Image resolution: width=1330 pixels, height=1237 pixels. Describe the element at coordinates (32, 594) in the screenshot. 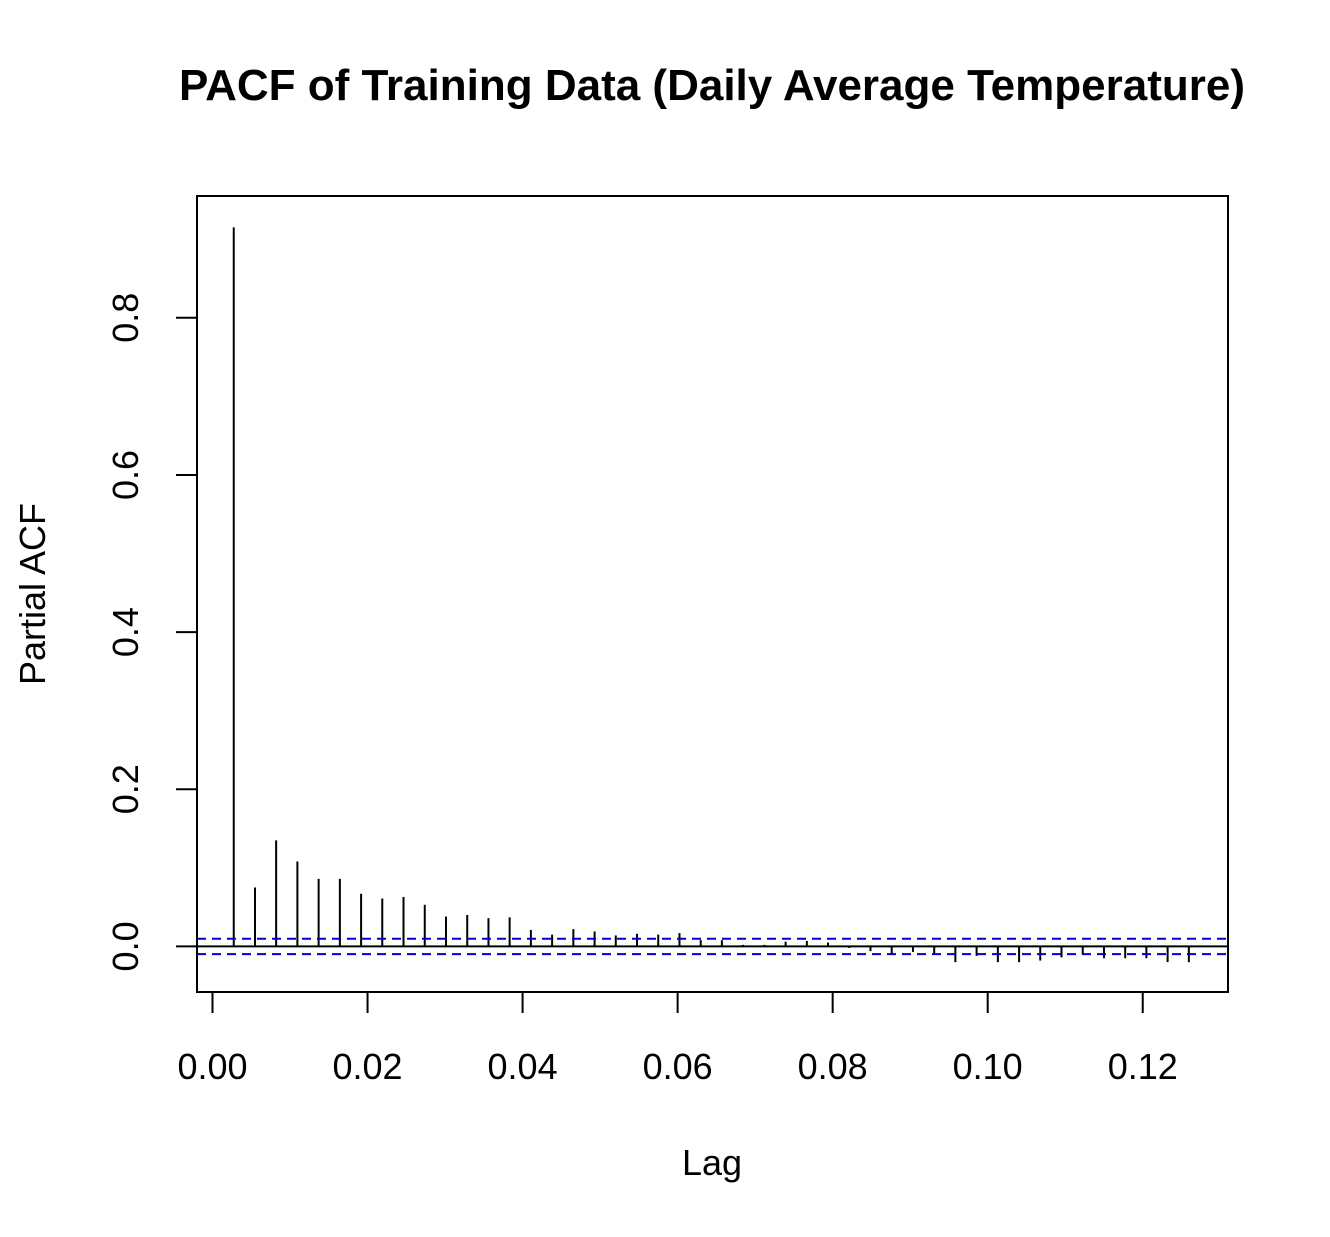

I see `y-axis-label: Partial ACF` at that location.